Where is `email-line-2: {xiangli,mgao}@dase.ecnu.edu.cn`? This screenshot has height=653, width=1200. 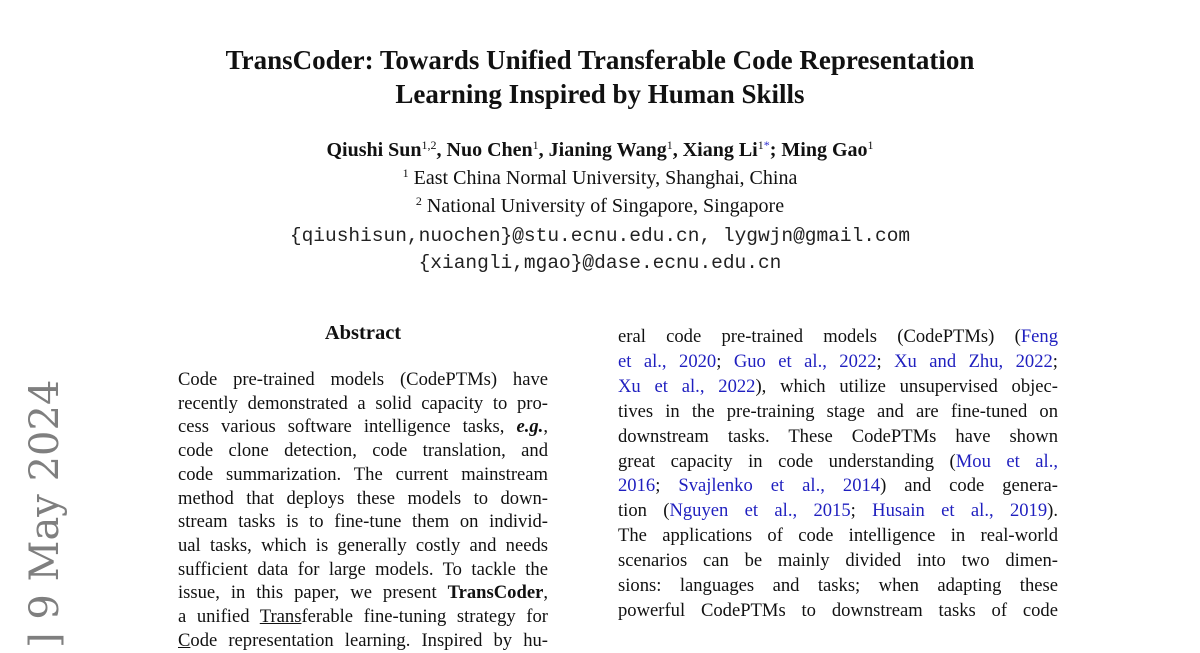 email-line-2: {xiangli,mgao}@dase.ecnu.edu.cn is located at coordinates (600, 263).